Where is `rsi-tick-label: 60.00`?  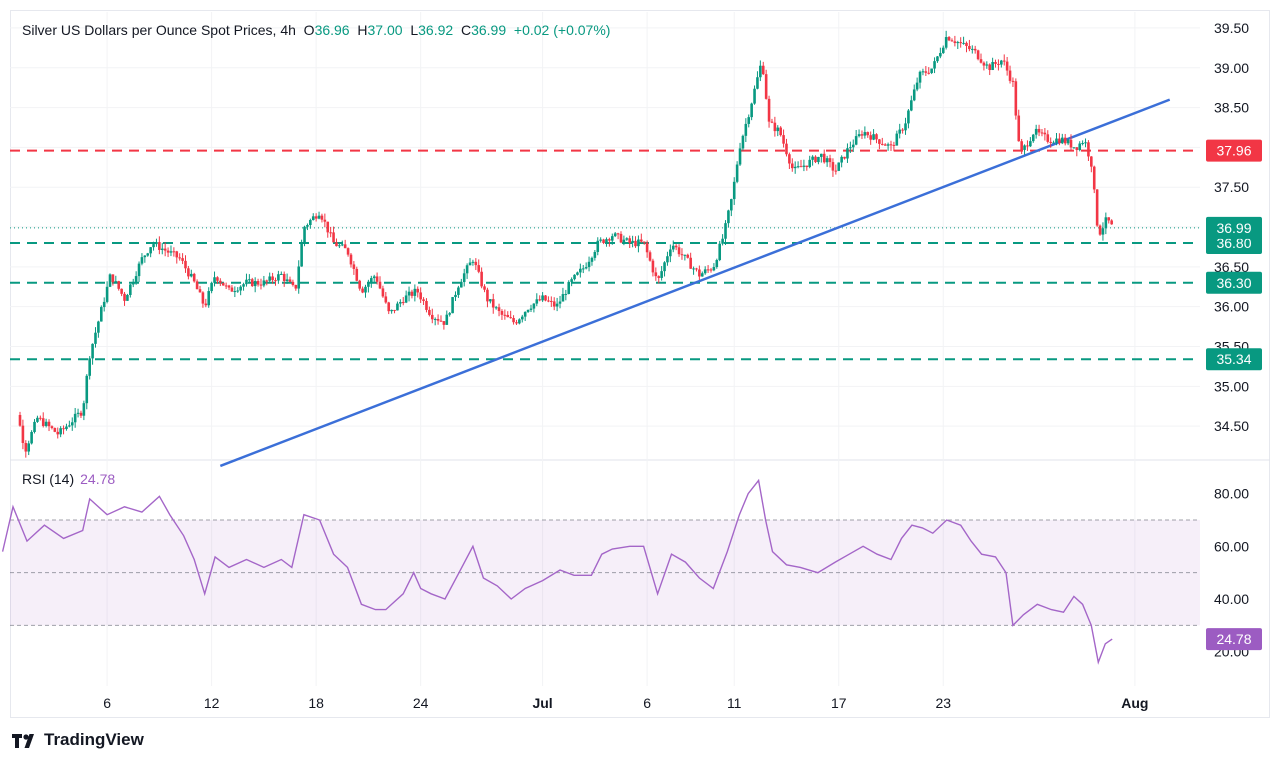 rsi-tick-label: 60.00 is located at coordinates (1231, 546).